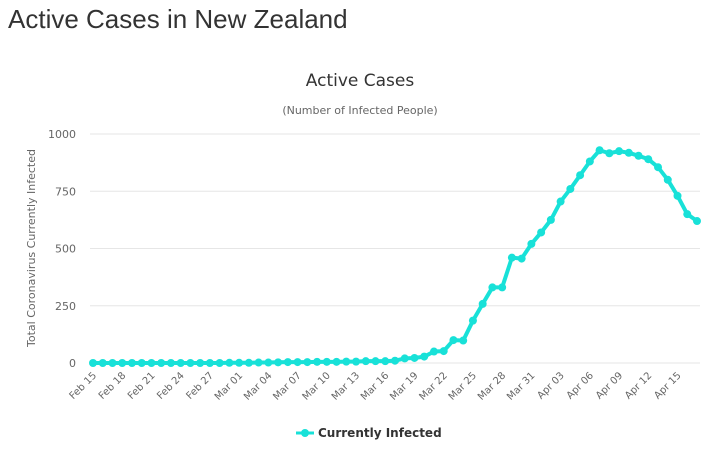 Image resolution: width=711 pixels, height=458 pixels. Describe the element at coordinates (375, 386) in the screenshot. I see `x-tick-label: Mar 16` at that location.